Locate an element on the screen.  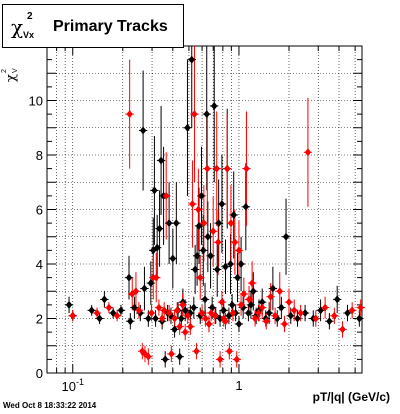
y-tick-label: 4 is located at coordinates (39, 264).